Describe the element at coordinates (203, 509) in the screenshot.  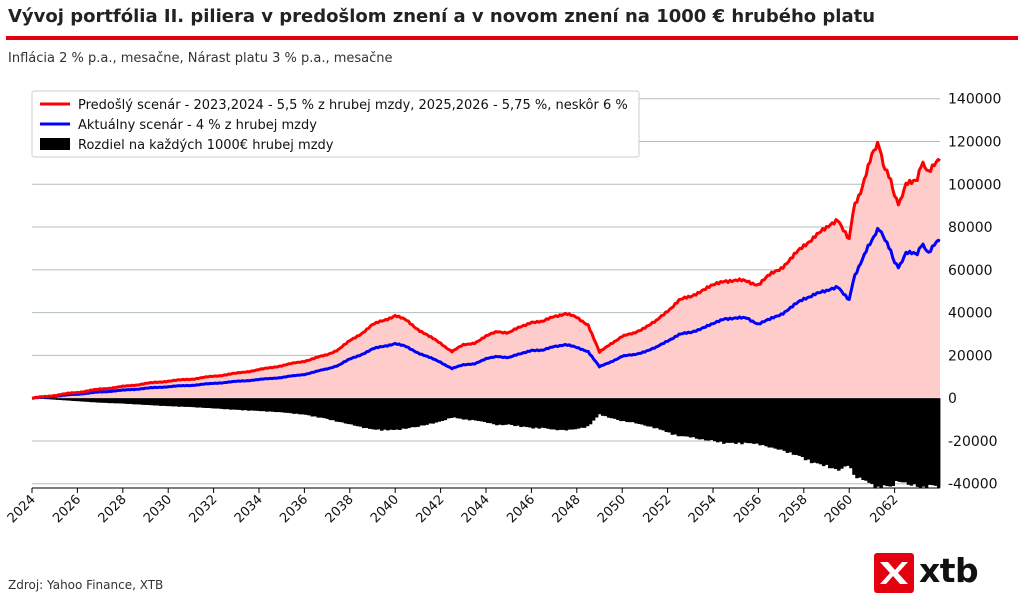
I see `x-tick-label: 2032` at that location.